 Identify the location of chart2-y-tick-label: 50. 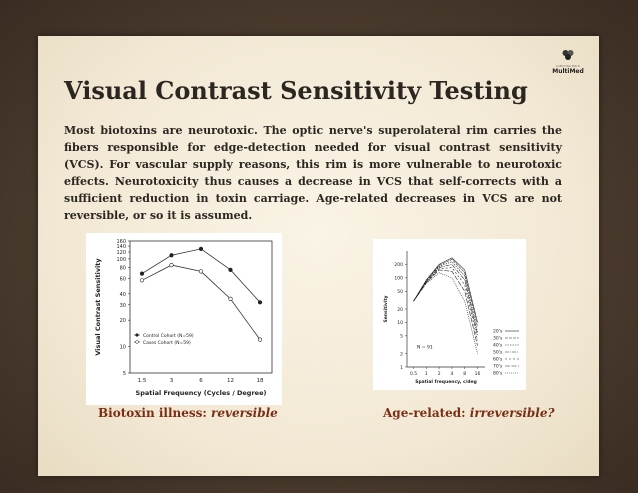
(400, 292).